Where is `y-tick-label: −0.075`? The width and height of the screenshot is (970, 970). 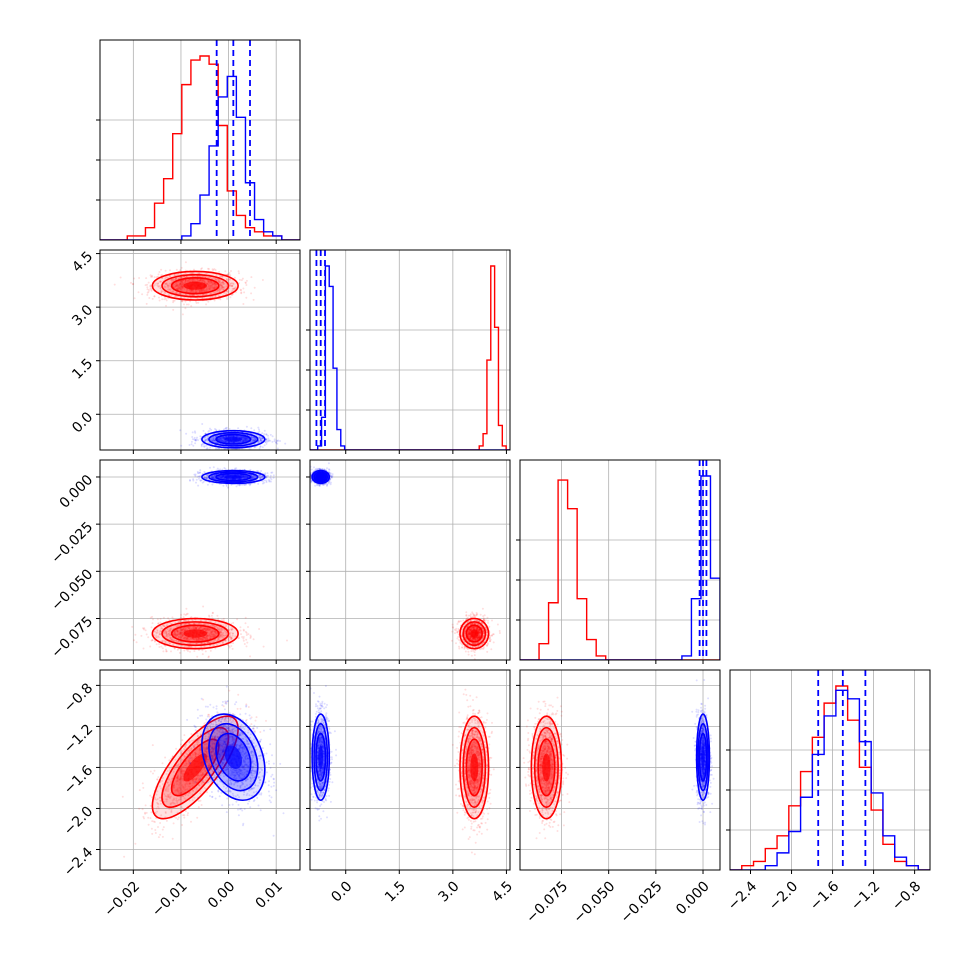 y-tick-label: −0.075 is located at coordinates (72, 637).